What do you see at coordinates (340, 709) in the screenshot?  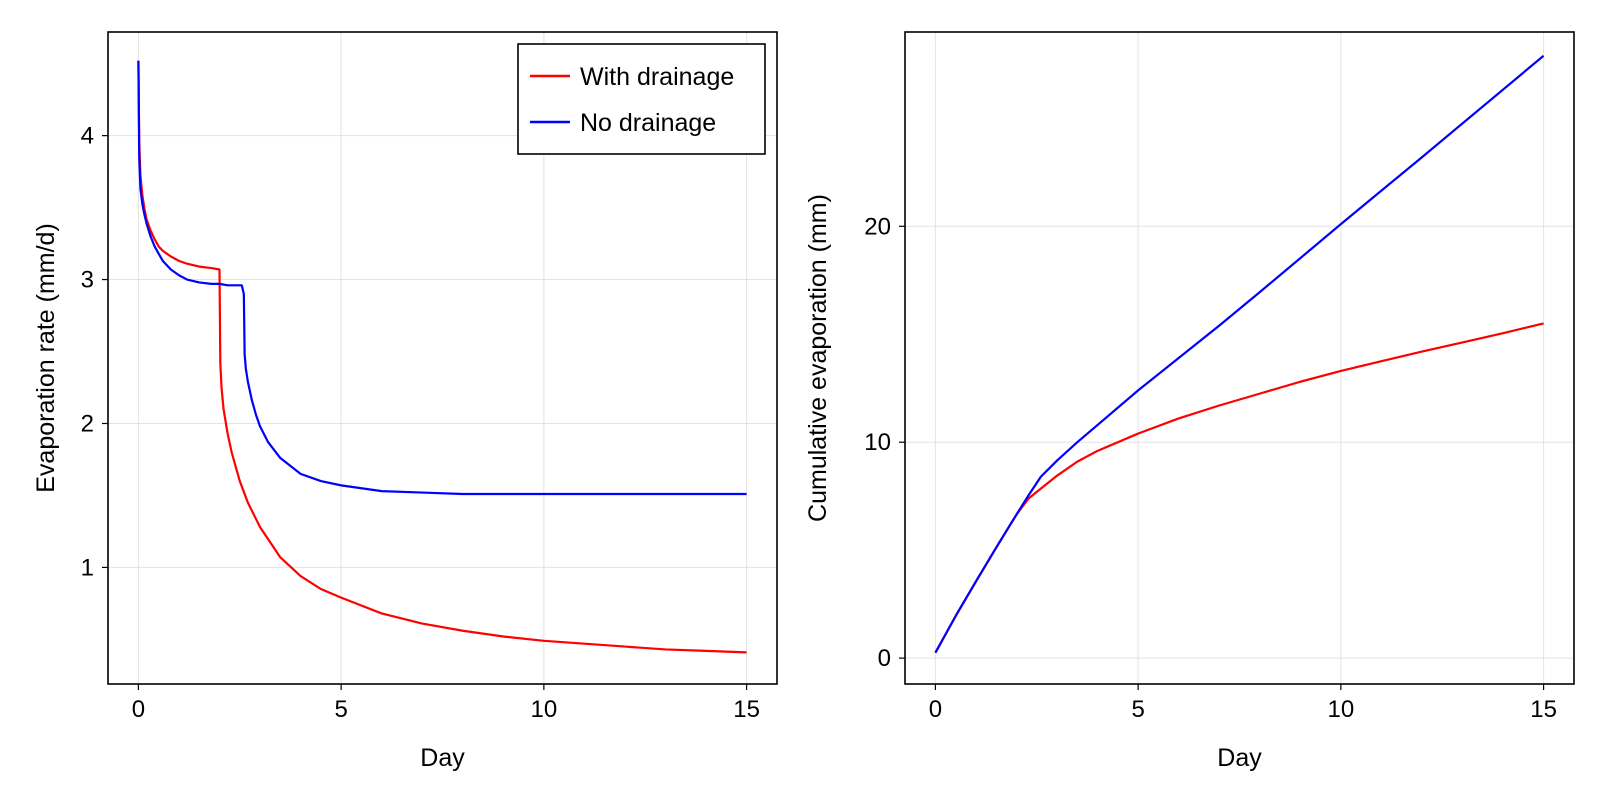 I see `left-x-tick-label: 5` at bounding box center [340, 709].